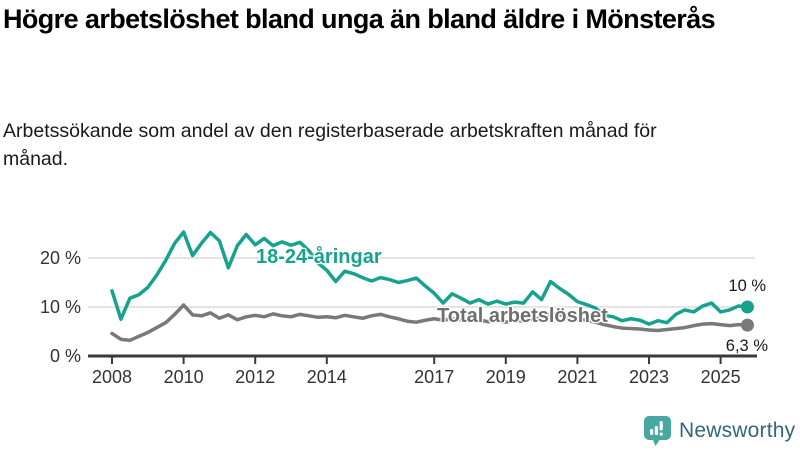 The height and width of the screenshot is (450, 800). What do you see at coordinates (657, 431) in the screenshot?
I see `newsworthy-chart-bubble-icon` at bounding box center [657, 431].